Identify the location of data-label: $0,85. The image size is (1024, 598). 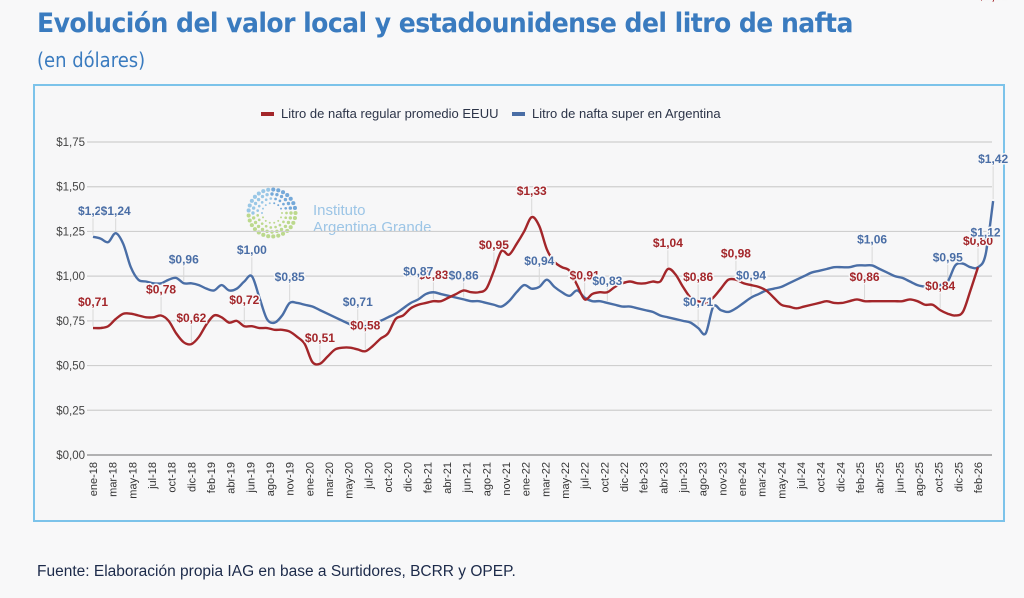
(290, 277).